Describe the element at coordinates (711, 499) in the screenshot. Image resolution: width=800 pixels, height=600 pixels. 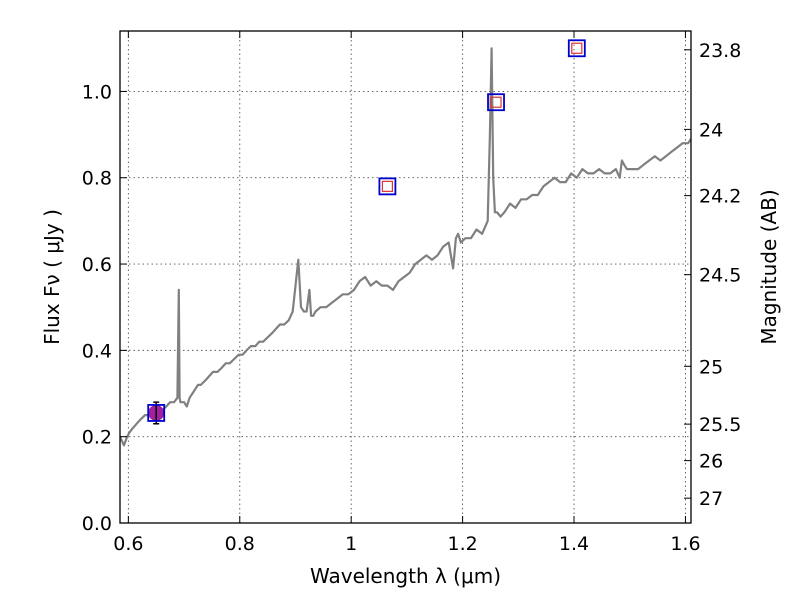
I see `y2-tick-label: 27` at that location.